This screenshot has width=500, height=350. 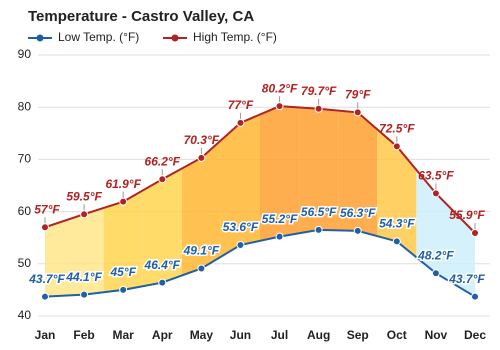 I want to click on data-label: 48.2°F, so click(x=435, y=255).